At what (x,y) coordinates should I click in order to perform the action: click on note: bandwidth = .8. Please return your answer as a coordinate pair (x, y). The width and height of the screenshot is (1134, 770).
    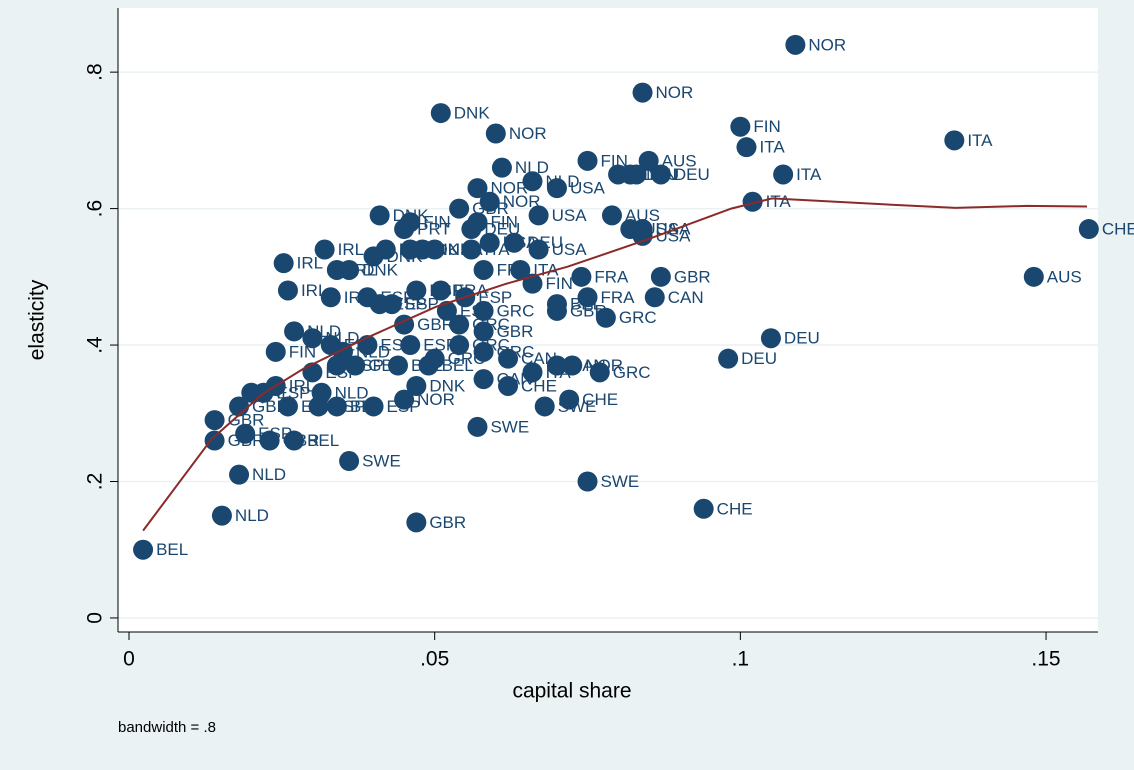
    Looking at the image, I should click on (167, 727).